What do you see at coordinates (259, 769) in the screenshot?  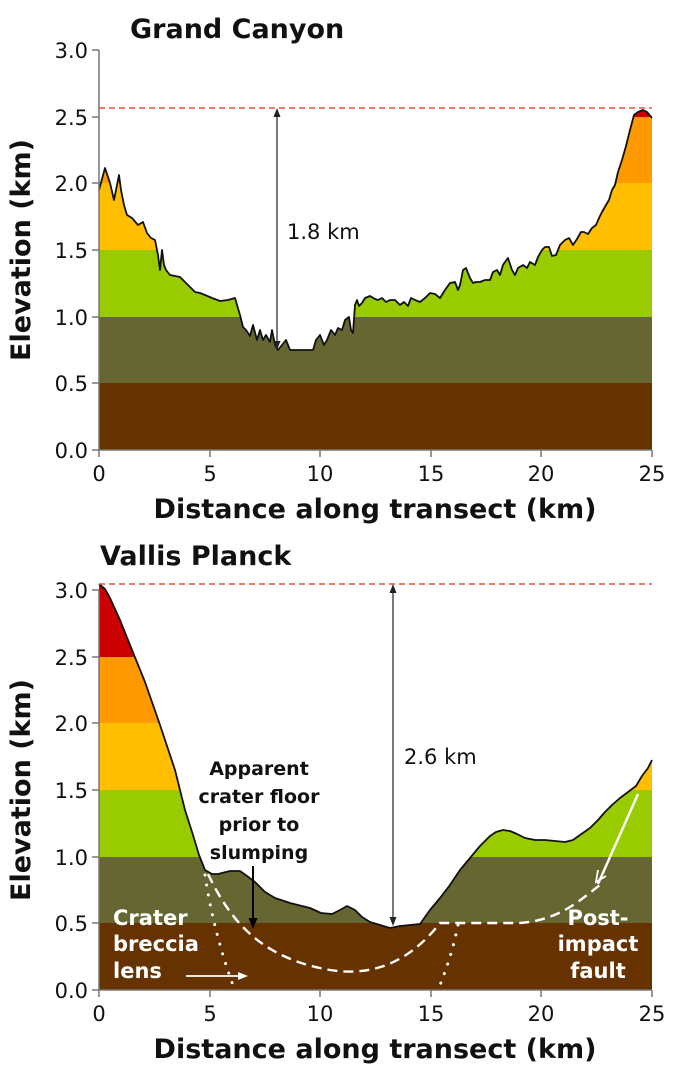 I see `svg-text: Apparent` at bounding box center [259, 769].